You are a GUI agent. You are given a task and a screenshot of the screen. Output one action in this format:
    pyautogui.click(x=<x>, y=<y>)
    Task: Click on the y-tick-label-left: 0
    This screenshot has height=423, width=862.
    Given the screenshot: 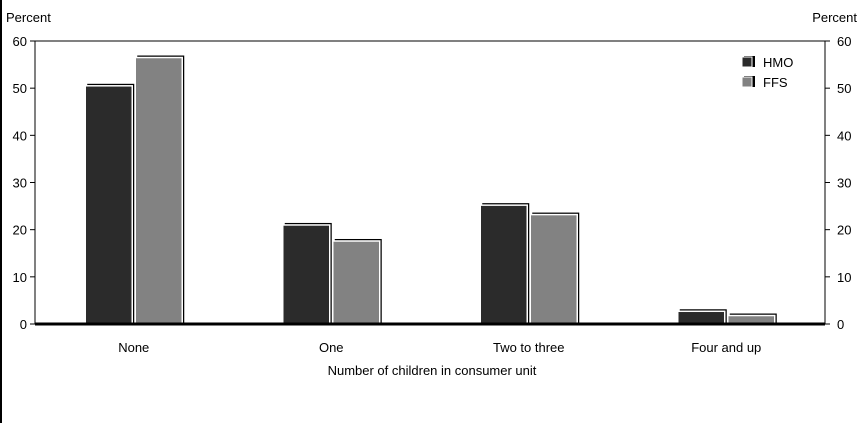 What is the action you would take?
    pyautogui.click(x=23, y=324)
    